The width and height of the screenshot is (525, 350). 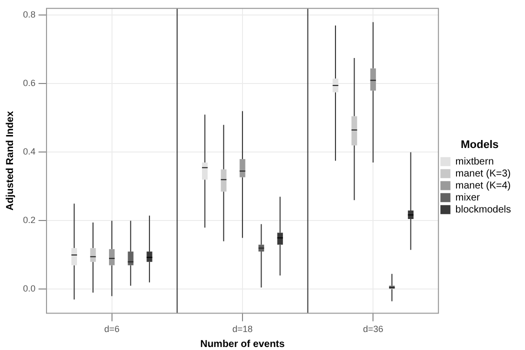 What do you see at coordinates (479, 144) in the screenshot?
I see `legend-title: Models` at bounding box center [479, 144].